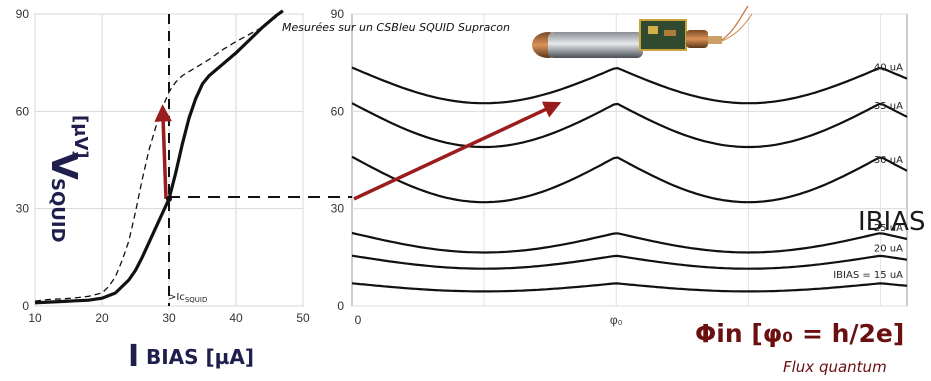 This screenshot has width=931, height=381. I want to click on flux-y-tick-label: 30, so click(338, 209).